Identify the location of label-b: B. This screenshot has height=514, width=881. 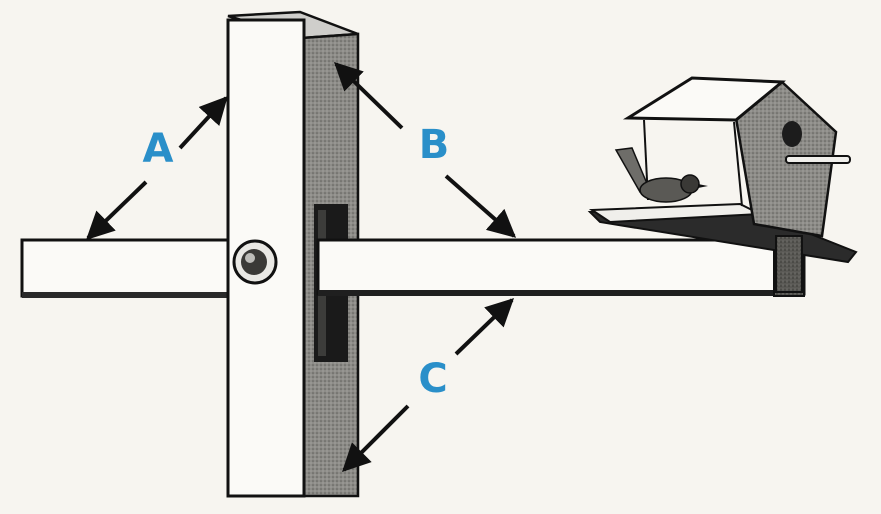
(434, 145).